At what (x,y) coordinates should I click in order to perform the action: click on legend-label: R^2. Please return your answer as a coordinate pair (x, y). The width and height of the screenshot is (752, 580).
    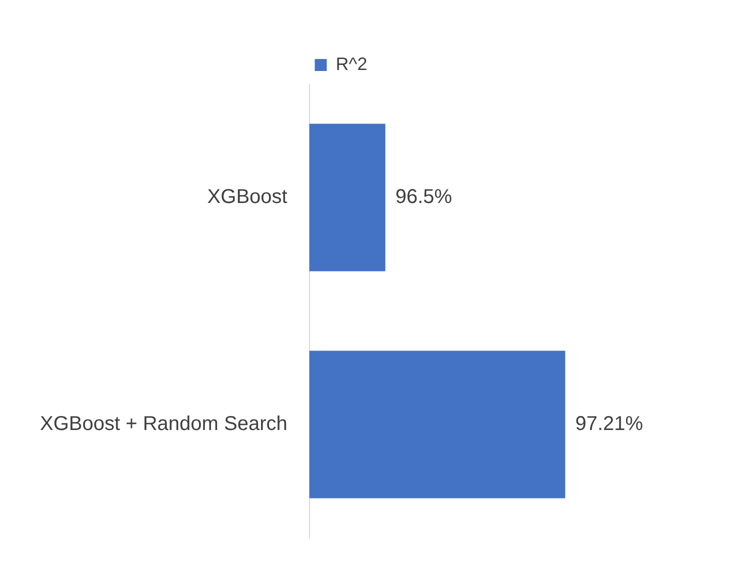
    Looking at the image, I should click on (352, 64).